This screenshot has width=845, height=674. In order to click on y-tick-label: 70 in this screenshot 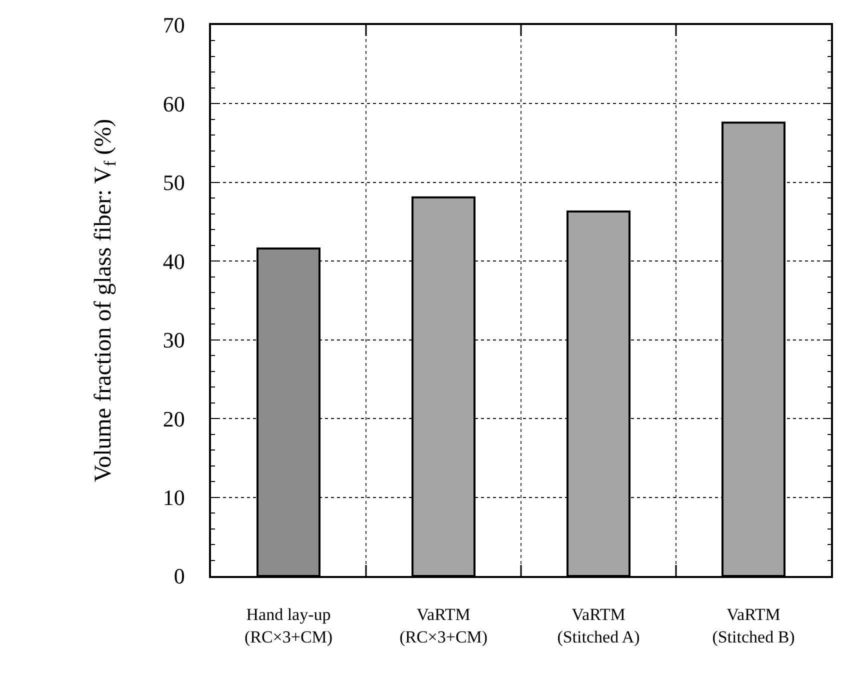, I will do `click(173, 25)`.